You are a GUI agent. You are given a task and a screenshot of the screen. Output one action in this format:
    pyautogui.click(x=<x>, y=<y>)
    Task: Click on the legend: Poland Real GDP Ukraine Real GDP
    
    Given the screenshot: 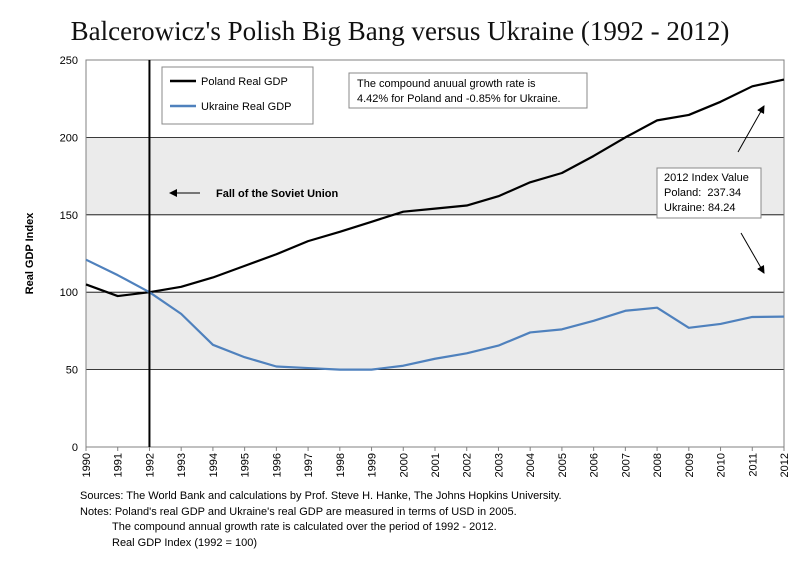 What is the action you would take?
    pyautogui.click(x=237, y=95)
    